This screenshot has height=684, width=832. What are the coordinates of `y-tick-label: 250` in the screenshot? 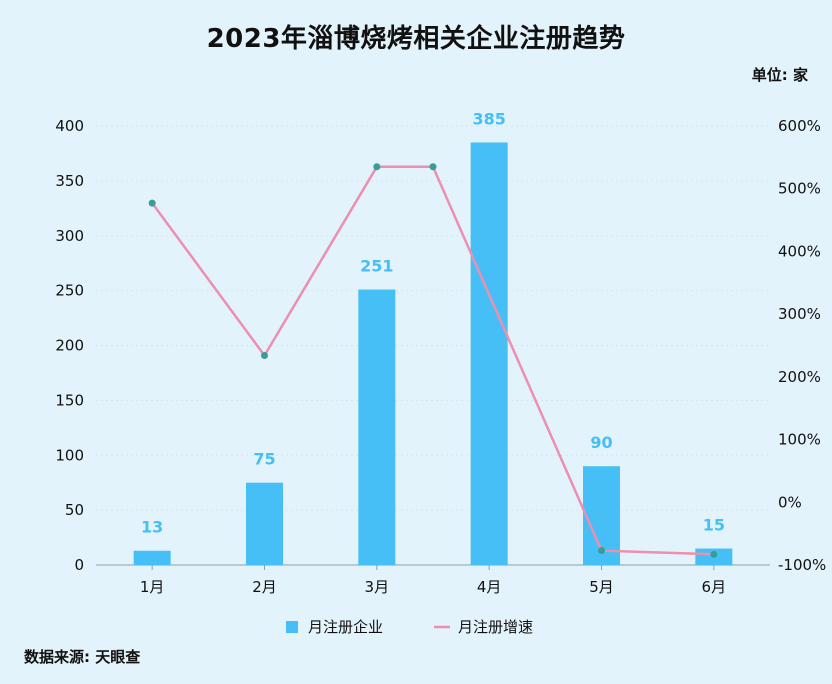 It's located at (69, 291).